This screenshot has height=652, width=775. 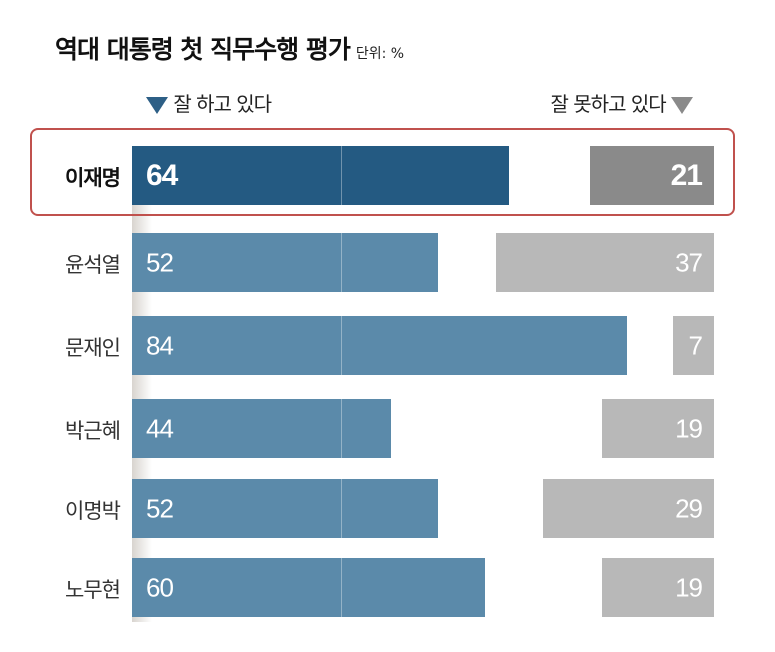 I want to click on category-label: 박근혜, so click(x=93, y=431).